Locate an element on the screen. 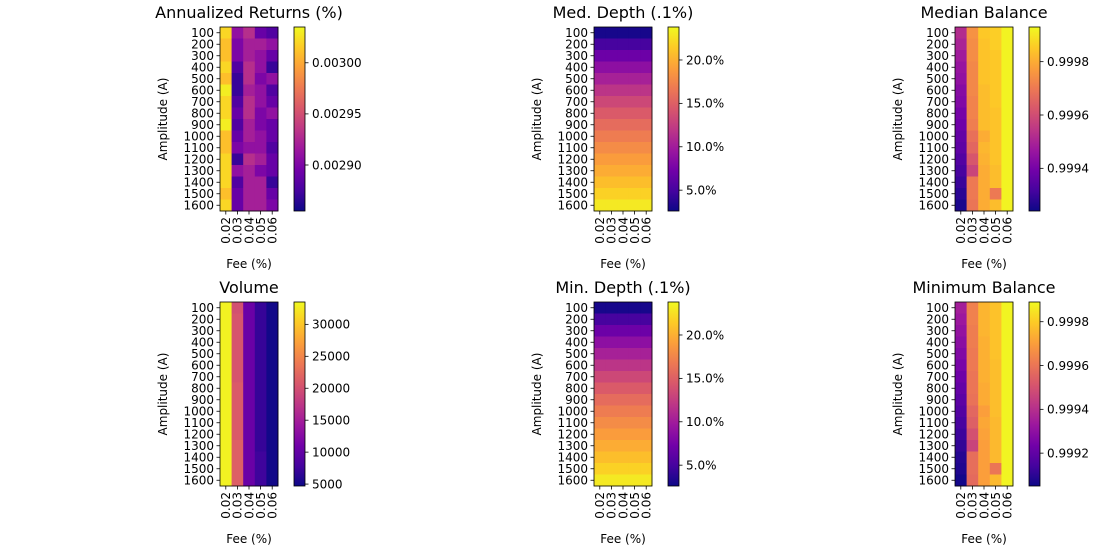 This screenshot has width=1100, height=550. y-tick-label: 800 is located at coordinates (576, 389).